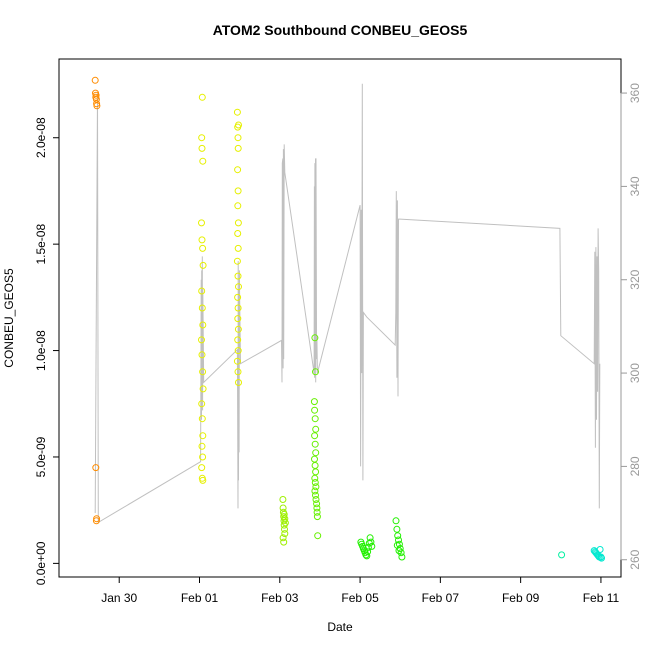 The image size is (650, 650). I want to click on x-tick-label: Feb 11, so click(601, 598).